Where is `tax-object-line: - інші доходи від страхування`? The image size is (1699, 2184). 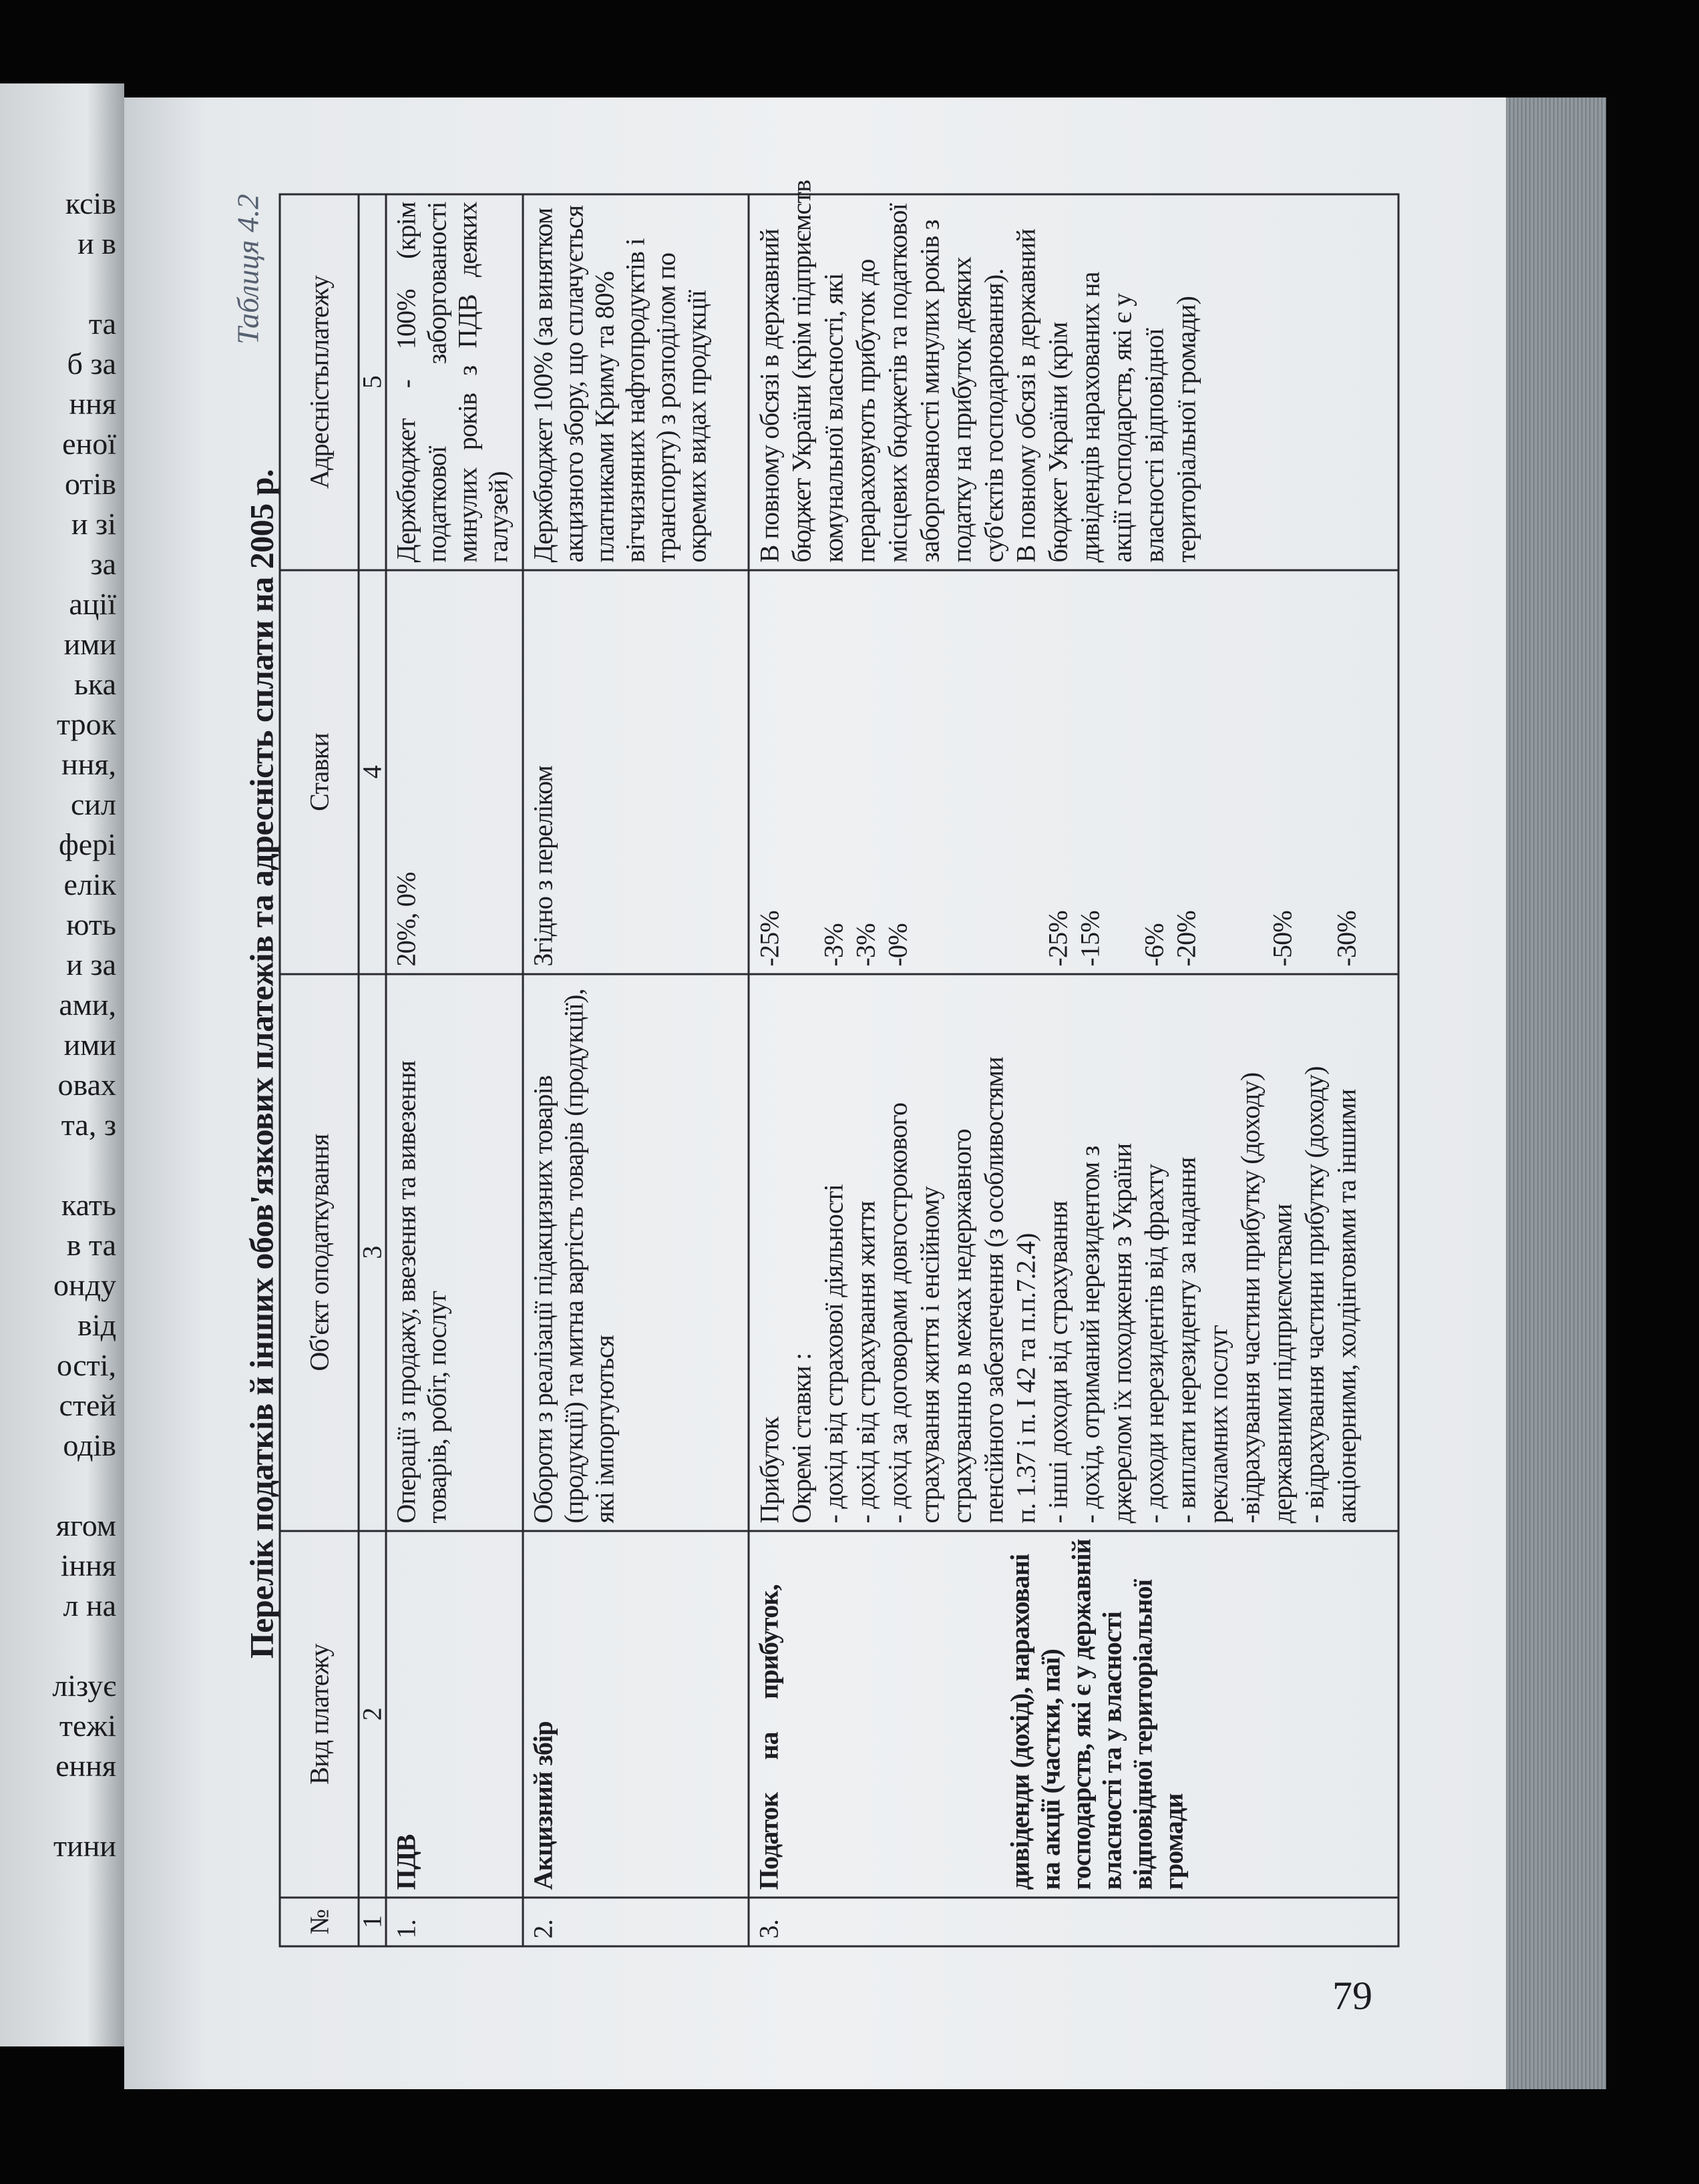
tax-object-line: - інші доходи від страхування is located at coordinates (1058, 1362).